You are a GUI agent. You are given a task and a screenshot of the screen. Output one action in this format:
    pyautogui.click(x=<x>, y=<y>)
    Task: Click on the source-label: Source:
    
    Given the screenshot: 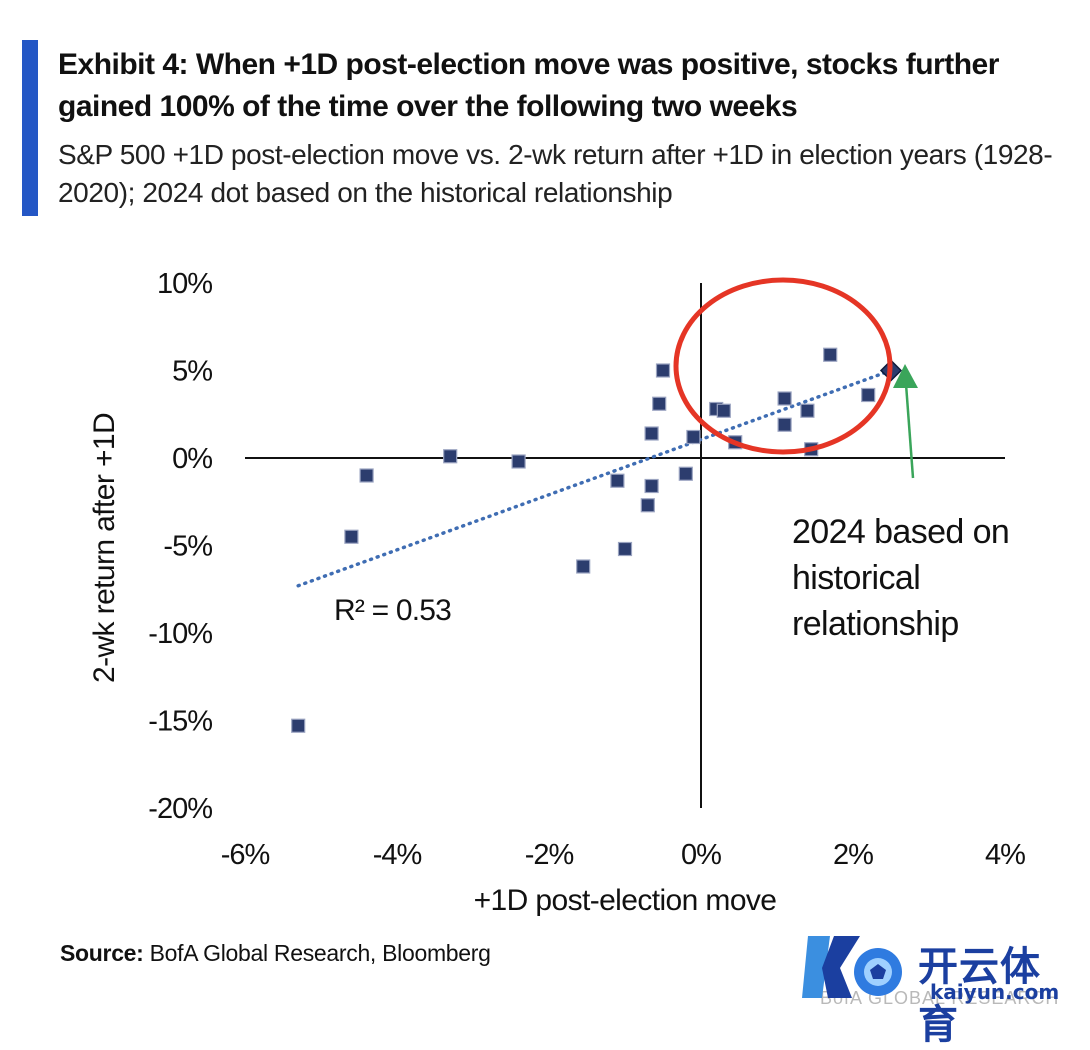 What is the action you would take?
    pyautogui.click(x=102, y=953)
    